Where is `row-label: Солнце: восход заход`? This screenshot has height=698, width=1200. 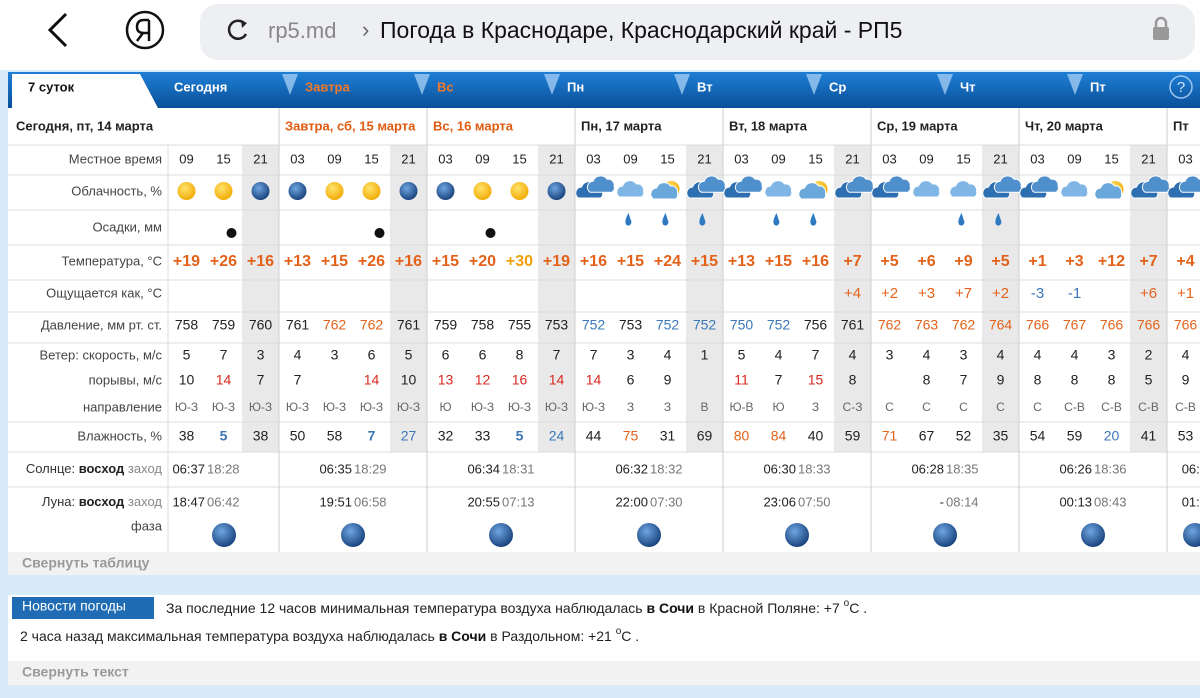 row-label: Солнце: восход заход is located at coordinates (94, 468).